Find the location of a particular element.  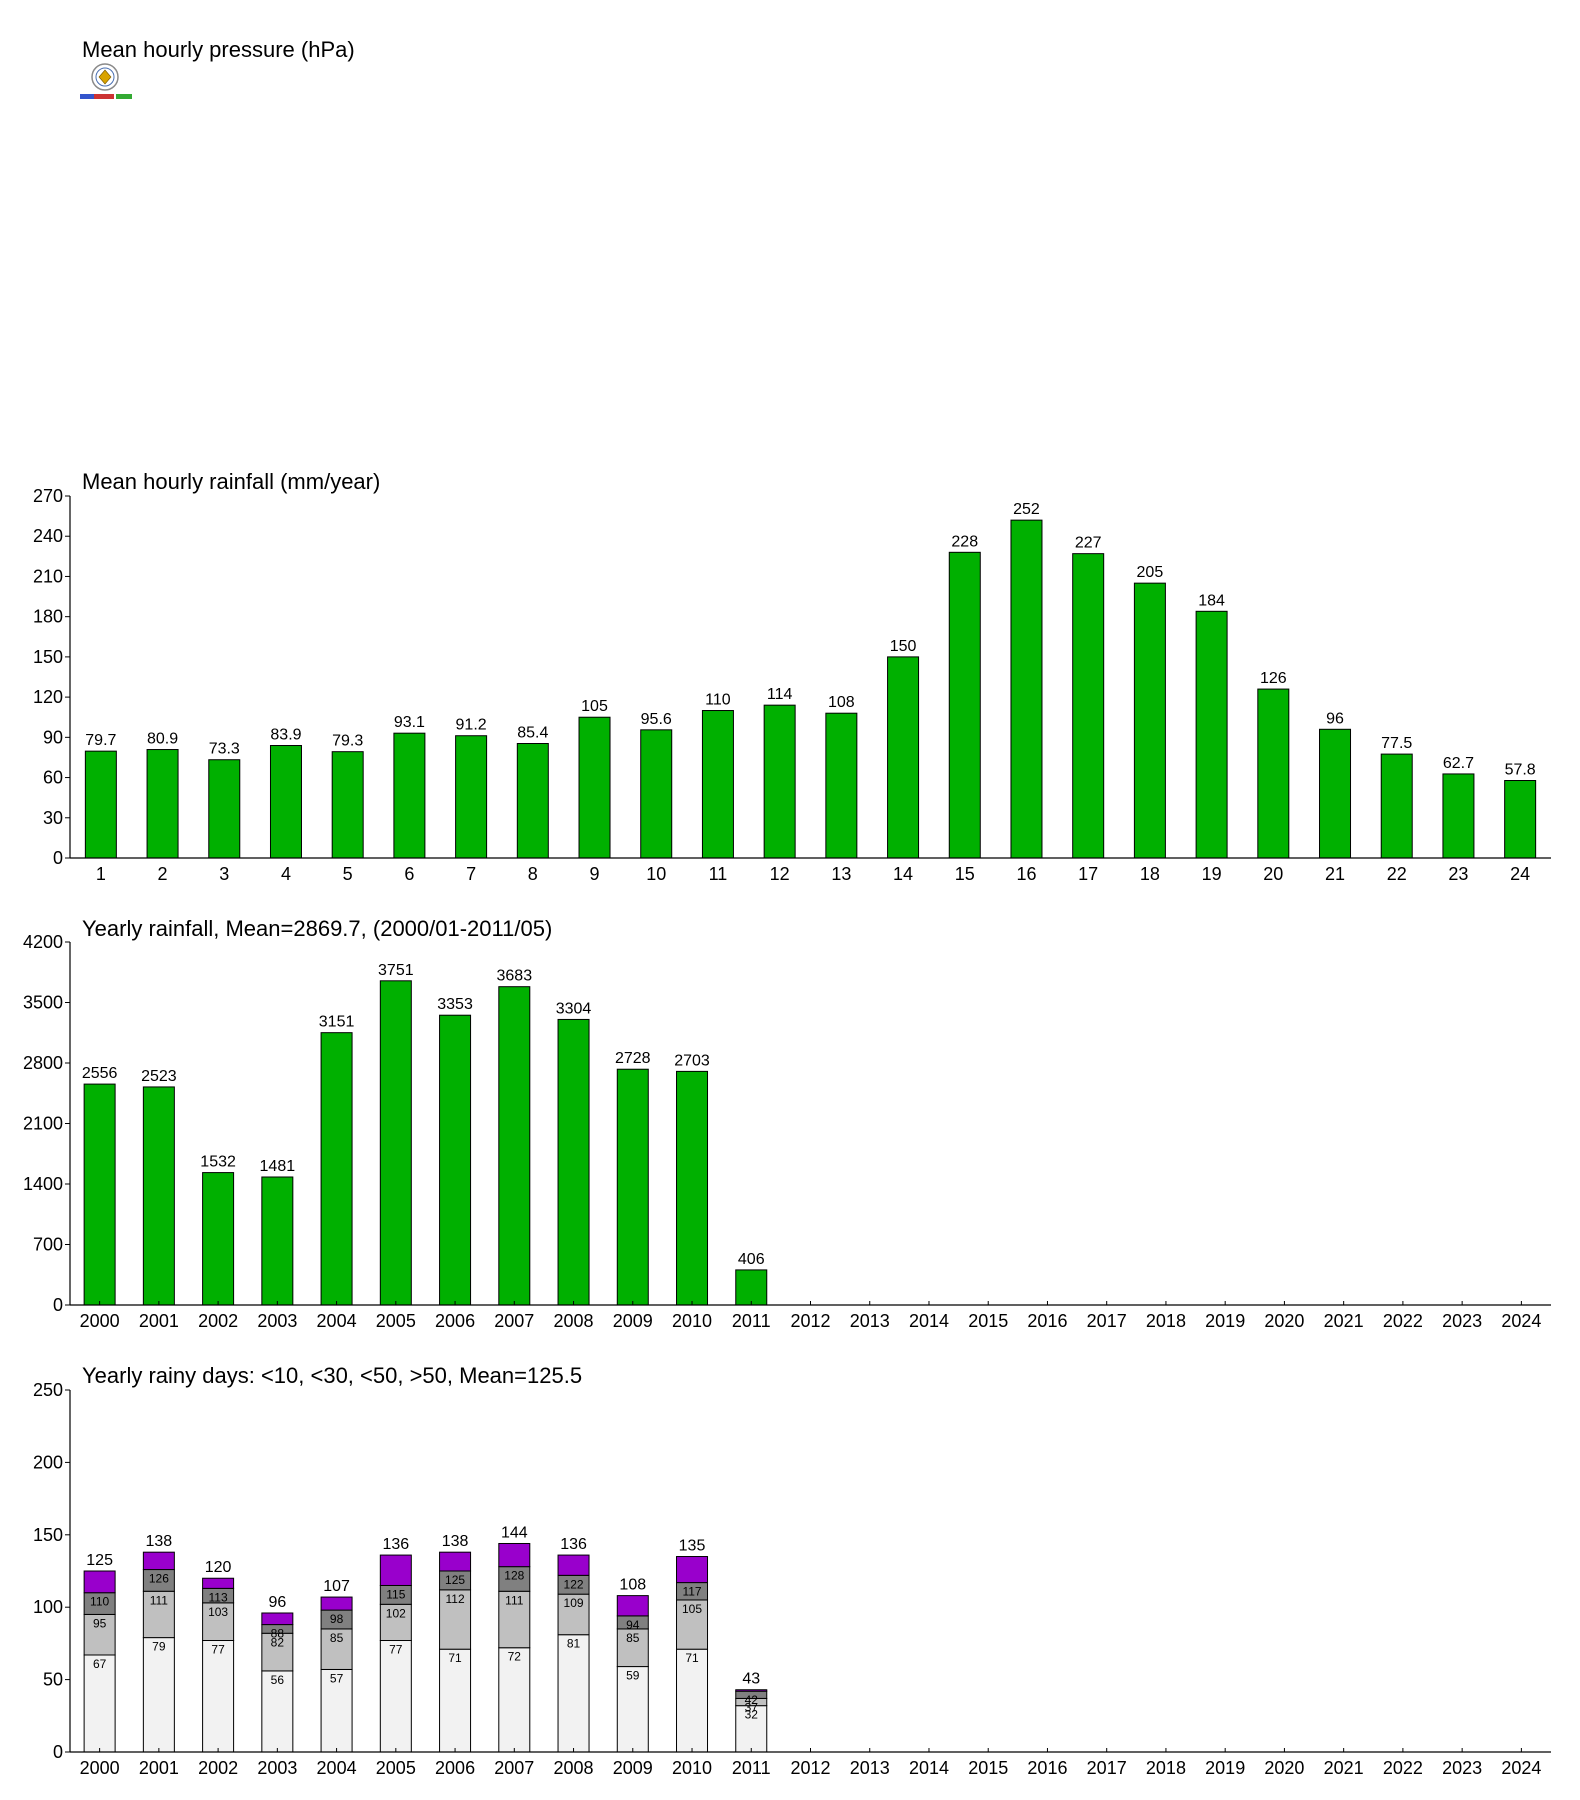

hourly-bar-label: 105 is located at coordinates (594, 706).